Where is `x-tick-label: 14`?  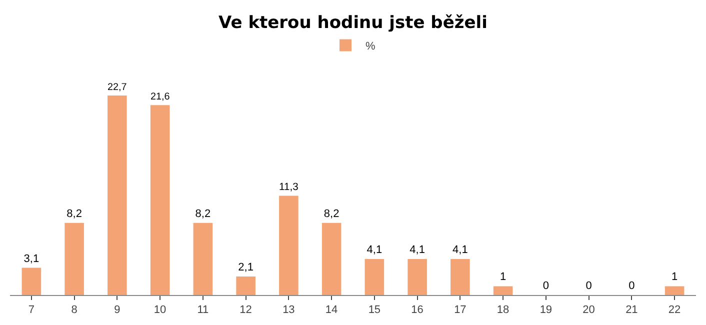
x-tick-label: 14 is located at coordinates (331, 310).